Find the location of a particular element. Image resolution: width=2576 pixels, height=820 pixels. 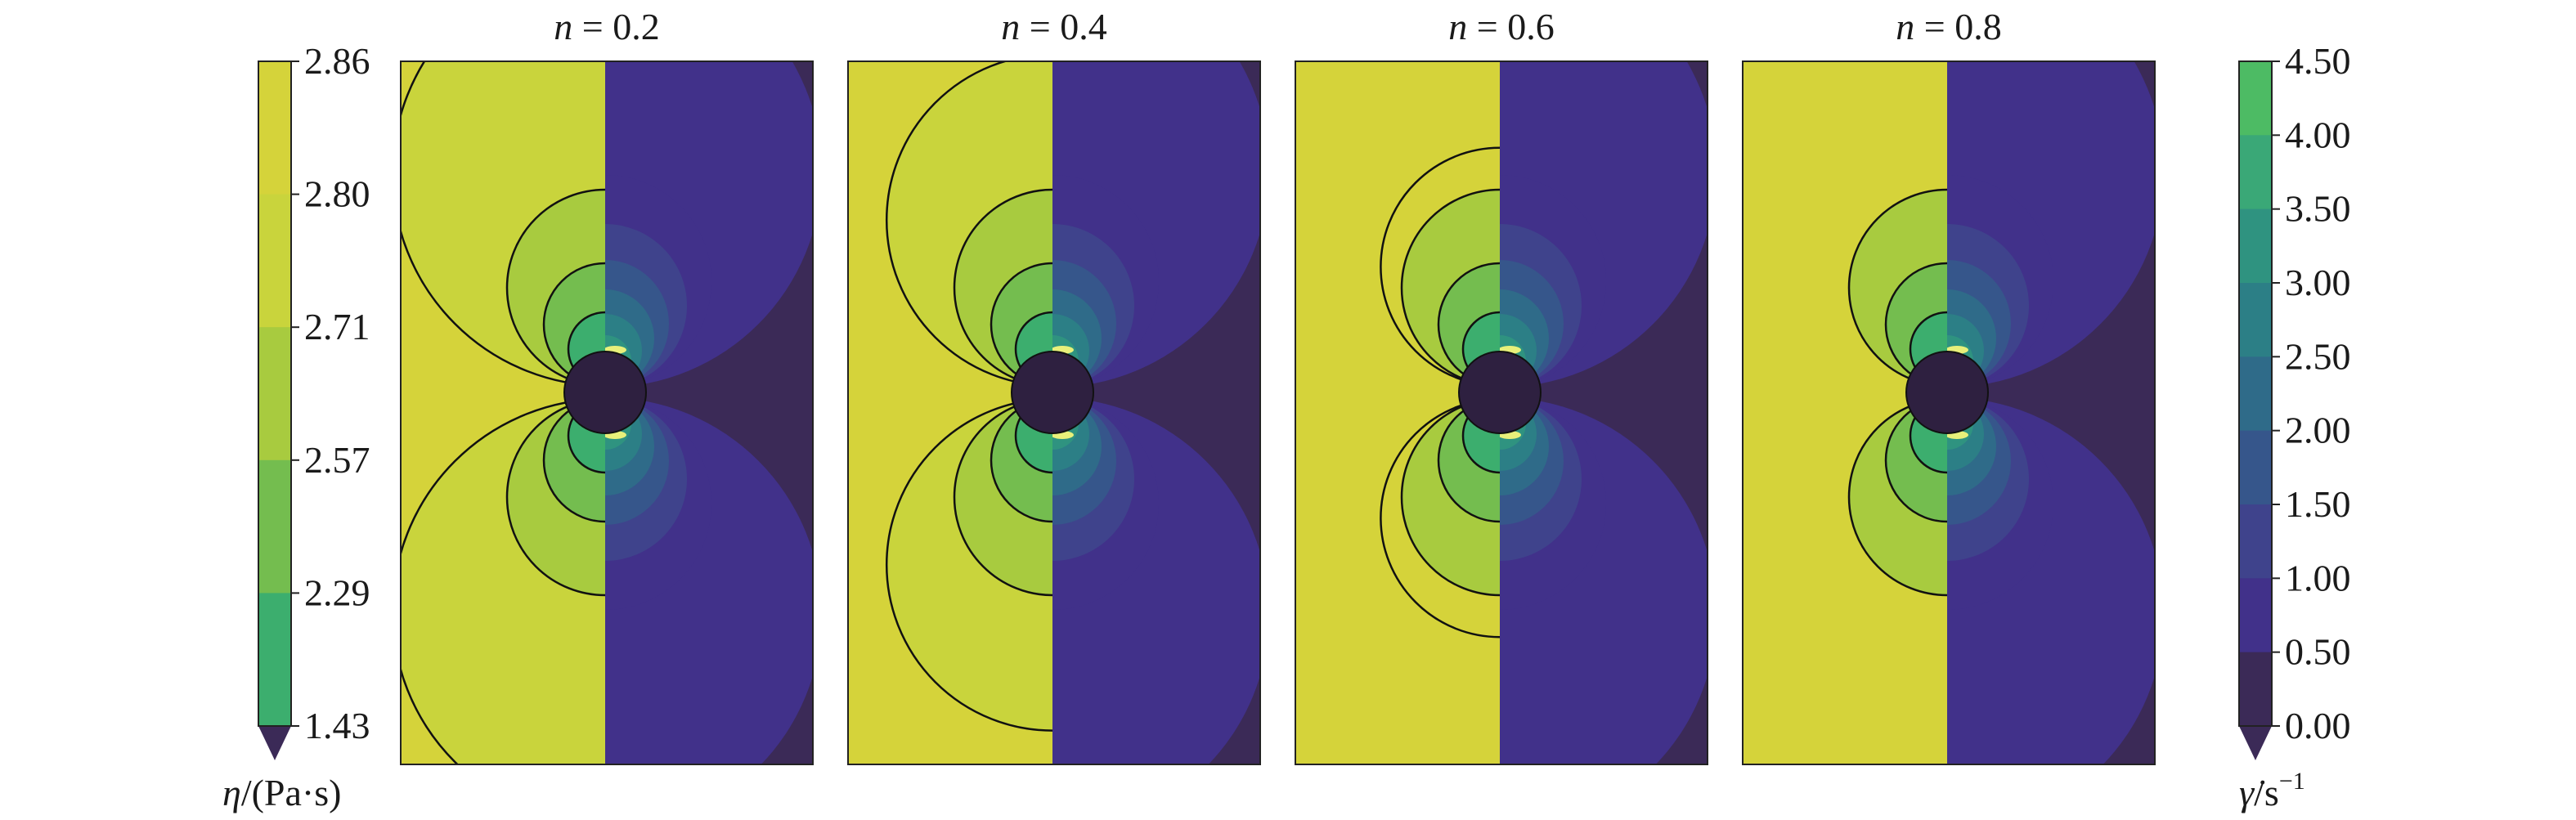

viscosity-unit: /(Pa·s) is located at coordinates (291, 792).